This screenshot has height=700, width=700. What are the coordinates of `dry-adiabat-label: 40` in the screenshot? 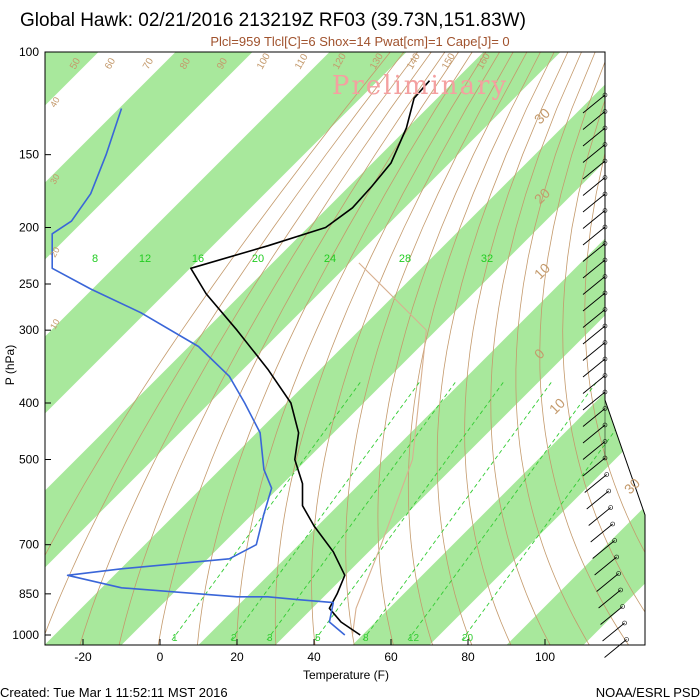 It's located at (55, 102).